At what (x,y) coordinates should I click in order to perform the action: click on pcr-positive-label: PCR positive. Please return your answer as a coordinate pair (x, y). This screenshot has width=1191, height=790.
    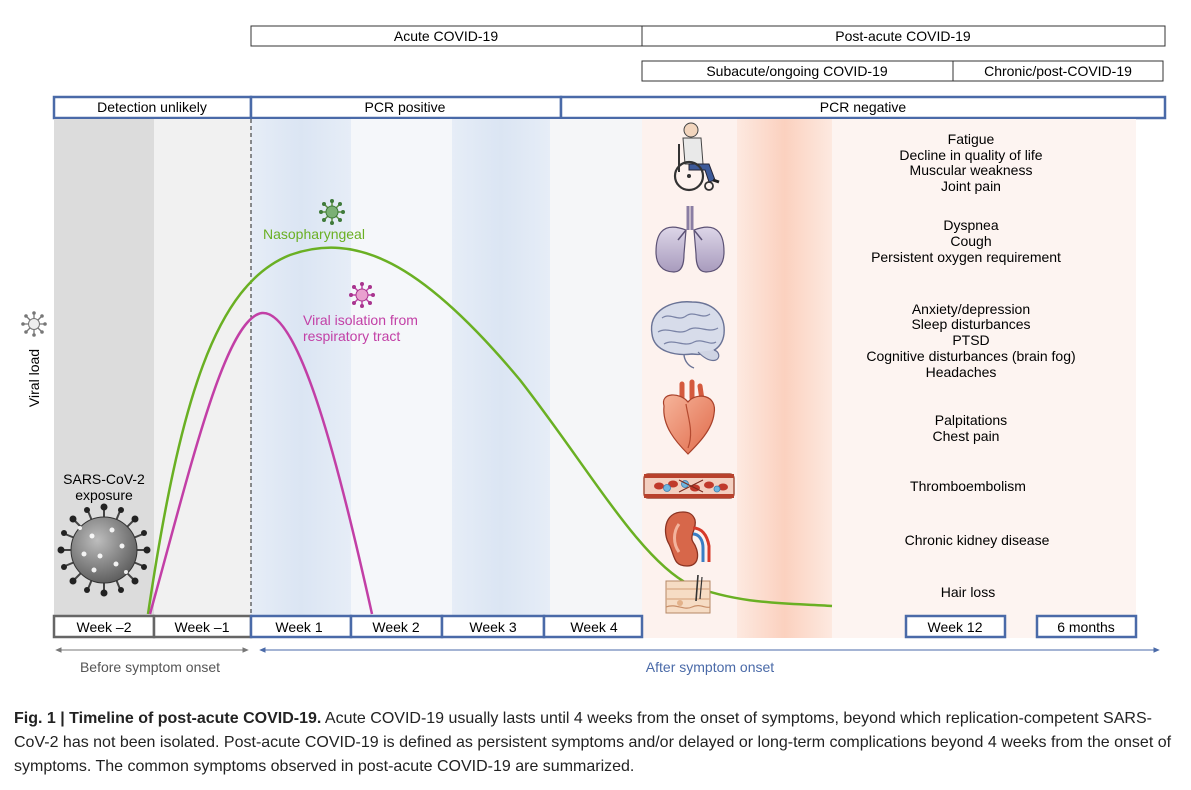
    Looking at the image, I should click on (405, 107).